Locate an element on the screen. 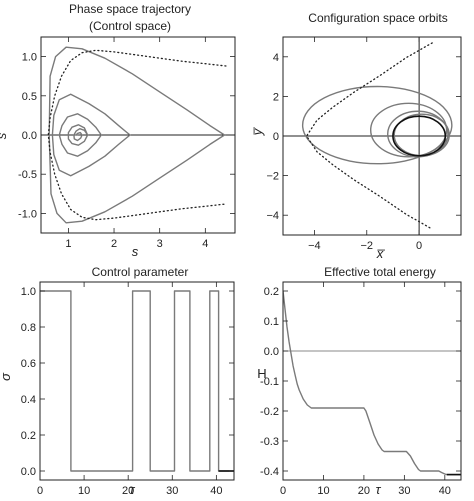 The height and width of the screenshot is (501, 474). control-ytick-label: 0.2 is located at coordinates (28, 436).